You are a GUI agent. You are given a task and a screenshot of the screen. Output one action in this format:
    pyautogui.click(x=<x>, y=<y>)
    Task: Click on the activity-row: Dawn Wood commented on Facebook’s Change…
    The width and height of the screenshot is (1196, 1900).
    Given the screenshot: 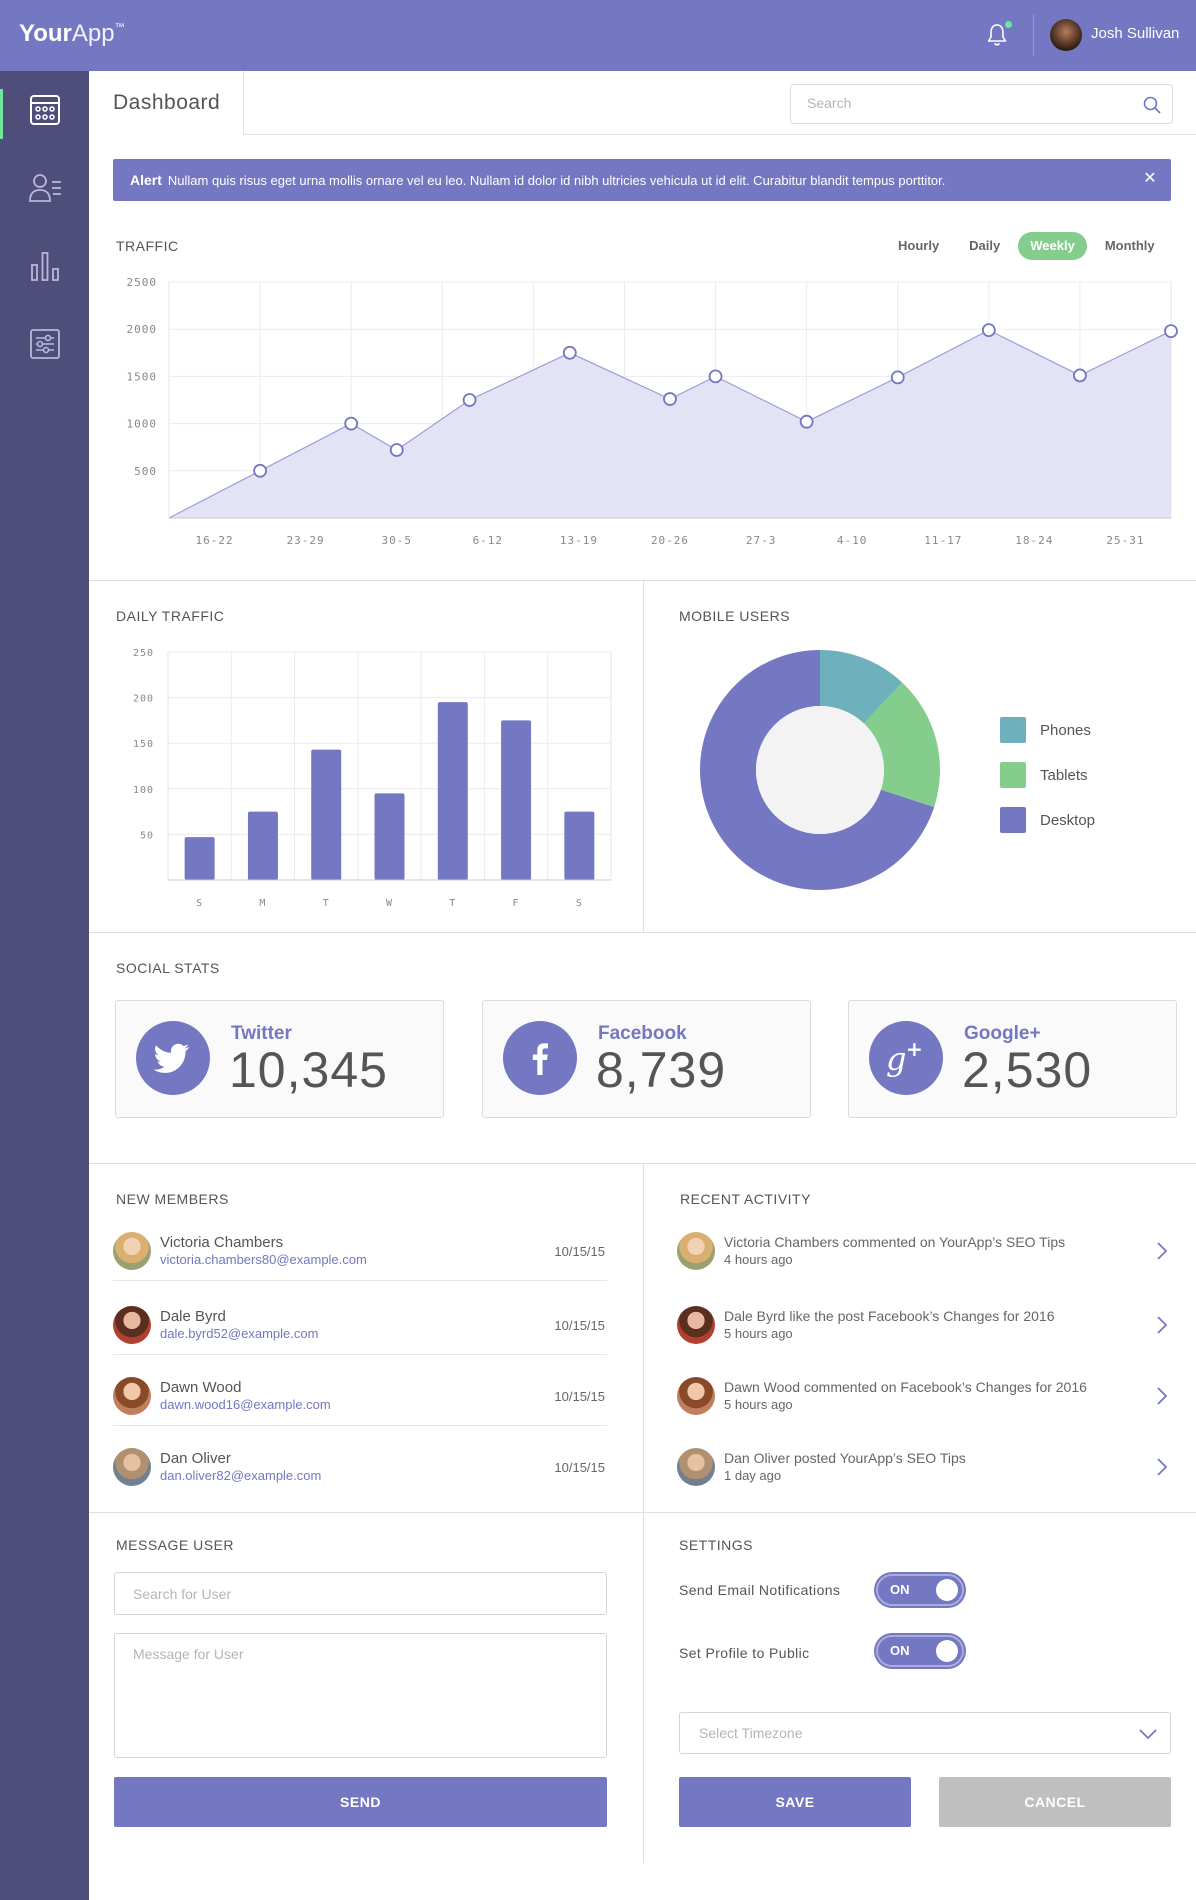 What is the action you would take?
    pyautogui.click(x=923, y=1413)
    